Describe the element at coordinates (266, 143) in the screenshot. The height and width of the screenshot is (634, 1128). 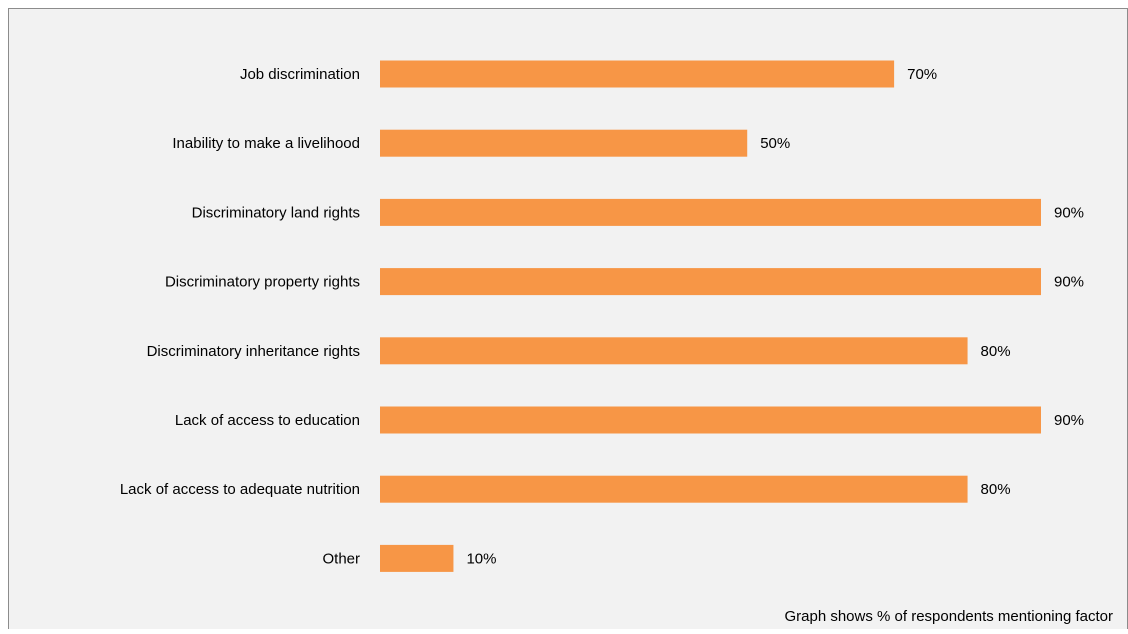
I see `category-label-inability-to-make-a-livelihood: Inability to make a livelihood` at that location.